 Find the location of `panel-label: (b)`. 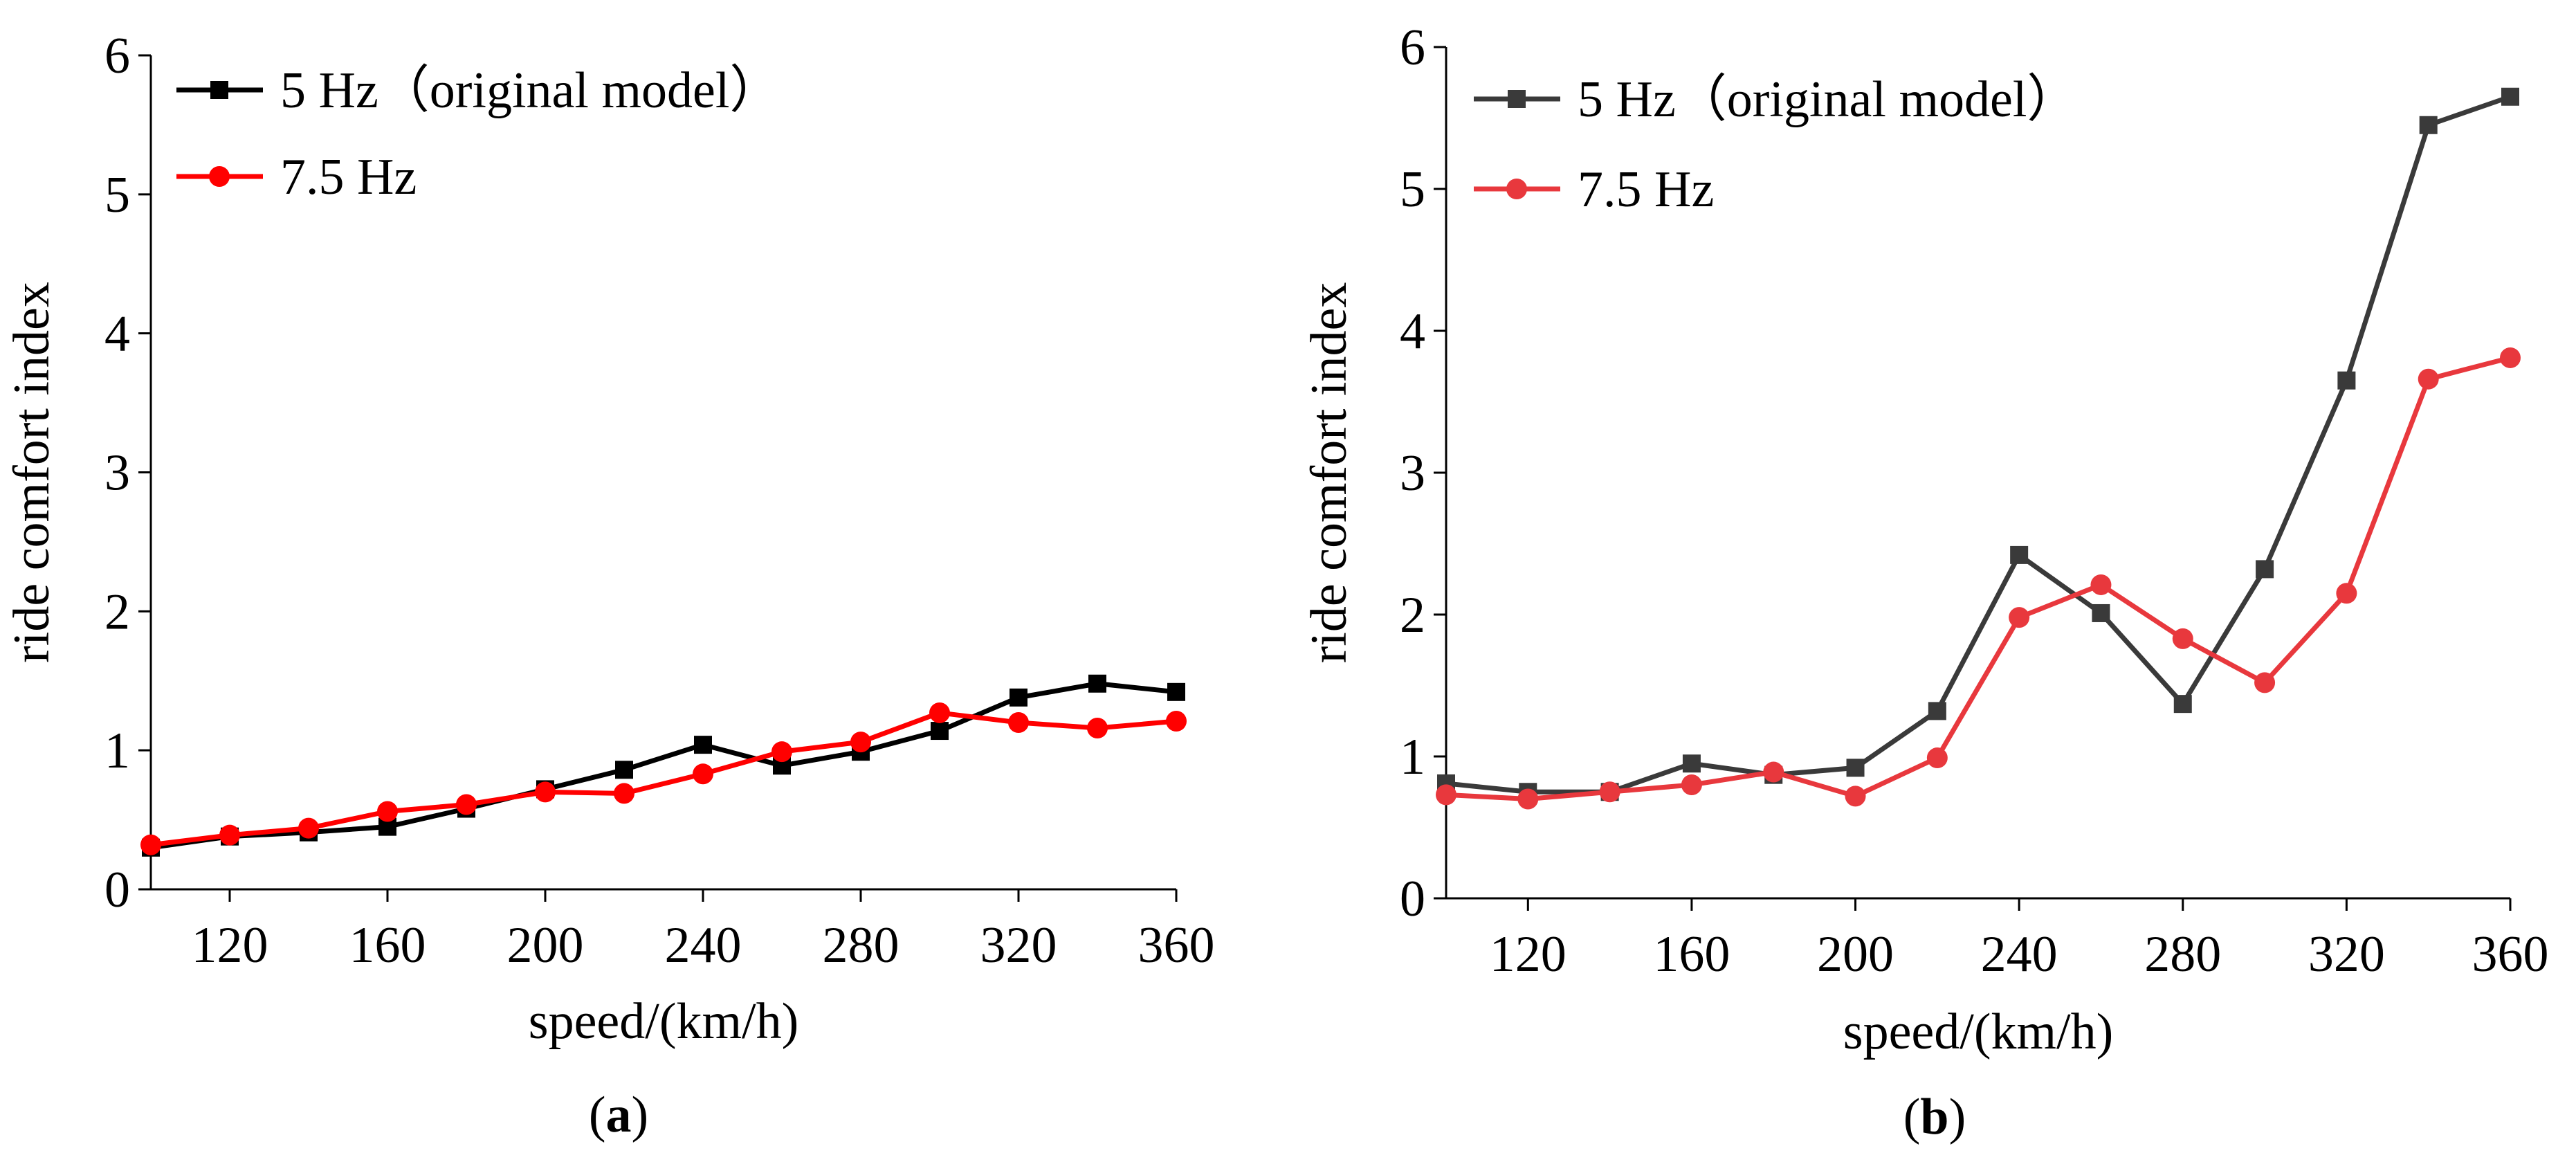

panel-label: (b) is located at coordinates (1934, 1117).